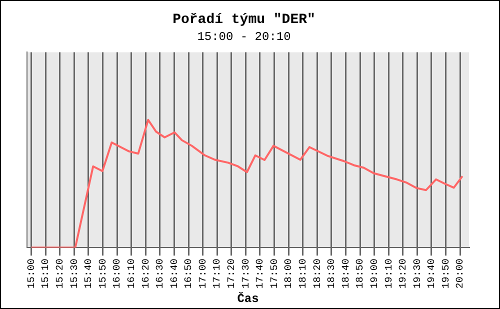  I want to click on x-tick-label: 15:00, so click(32, 273).